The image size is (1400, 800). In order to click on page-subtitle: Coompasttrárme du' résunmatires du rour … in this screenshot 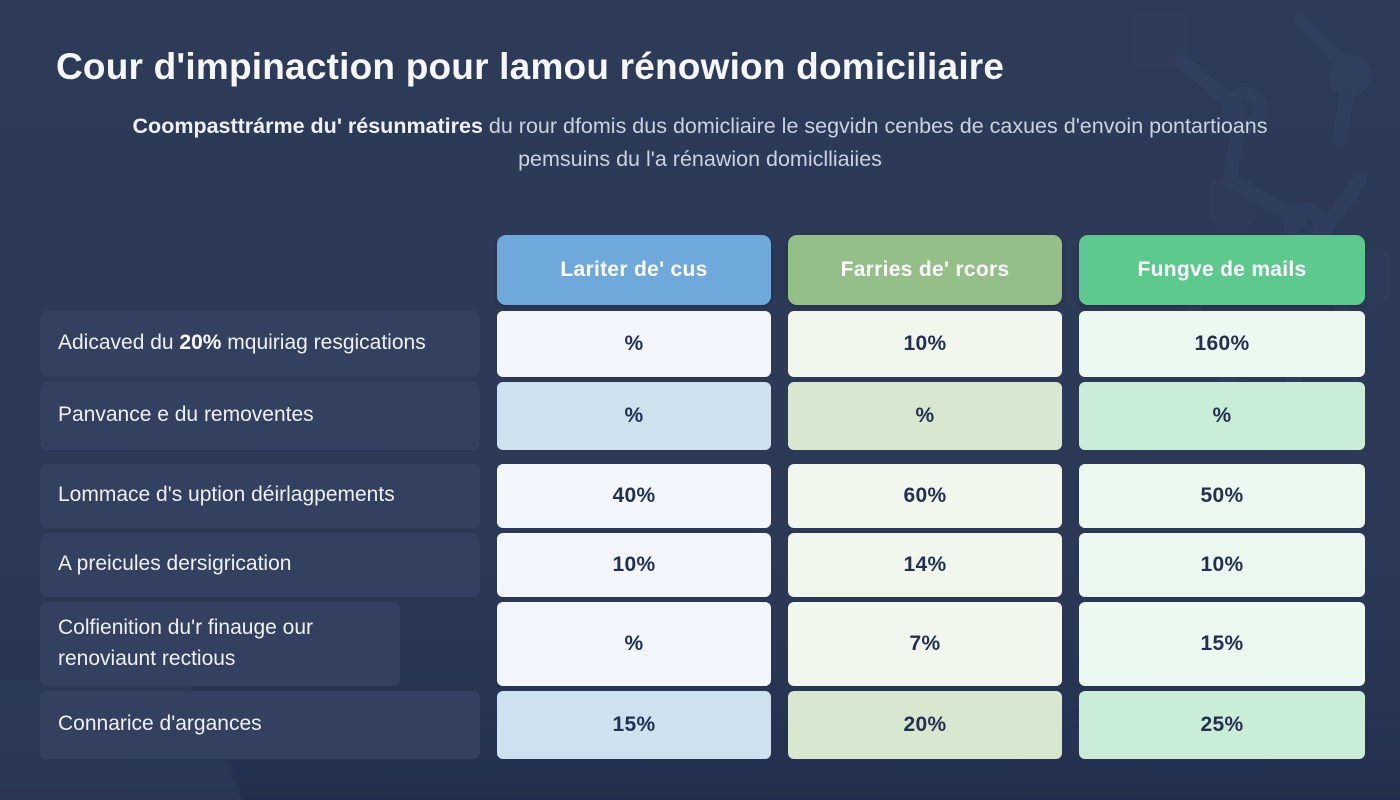, I will do `click(700, 143)`.